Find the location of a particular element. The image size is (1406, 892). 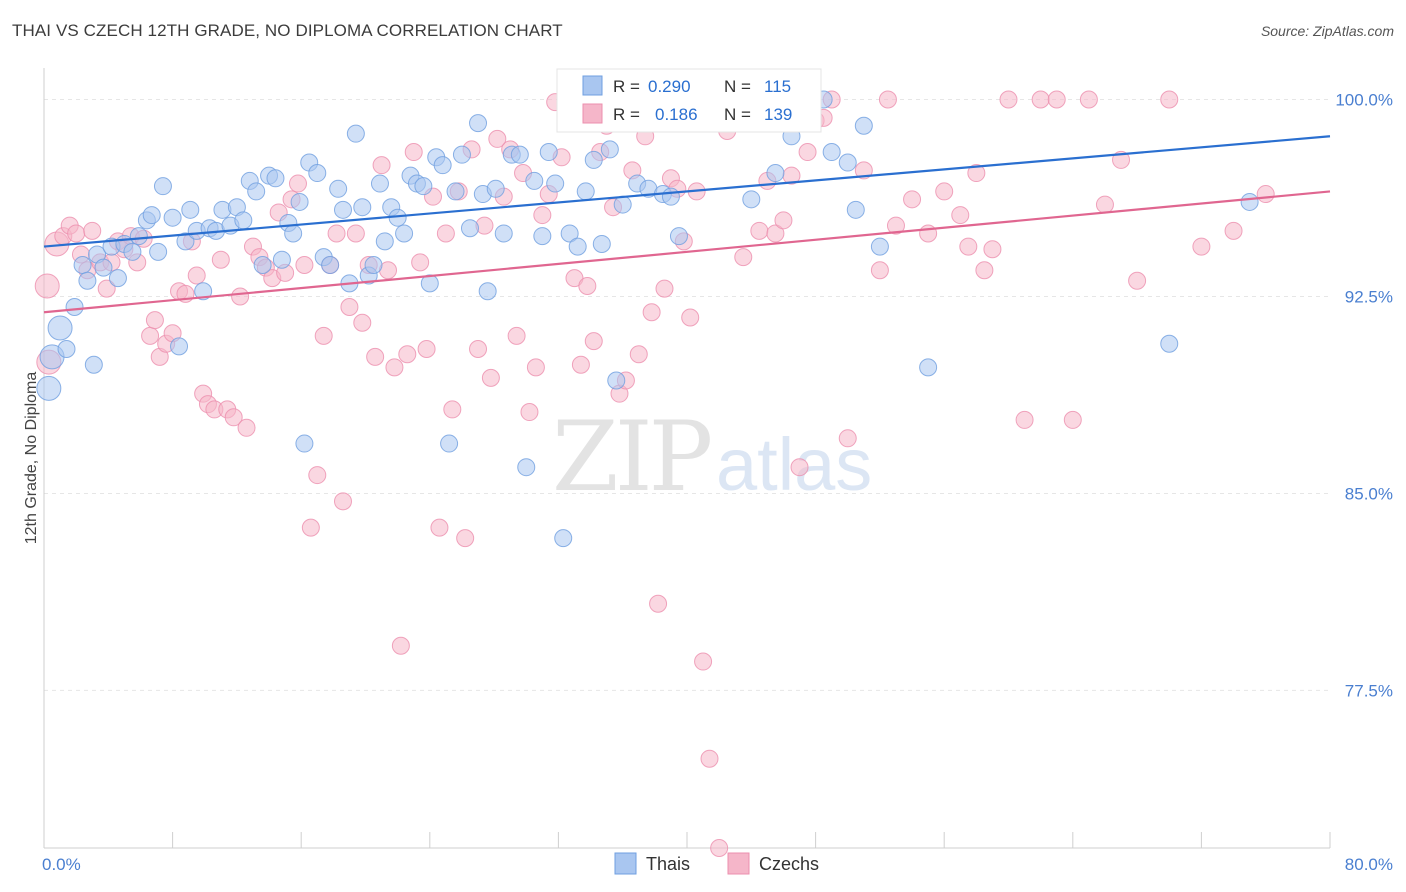

y-axis-title: 12th Grade, No Diploma is located at coordinates (31, 458).